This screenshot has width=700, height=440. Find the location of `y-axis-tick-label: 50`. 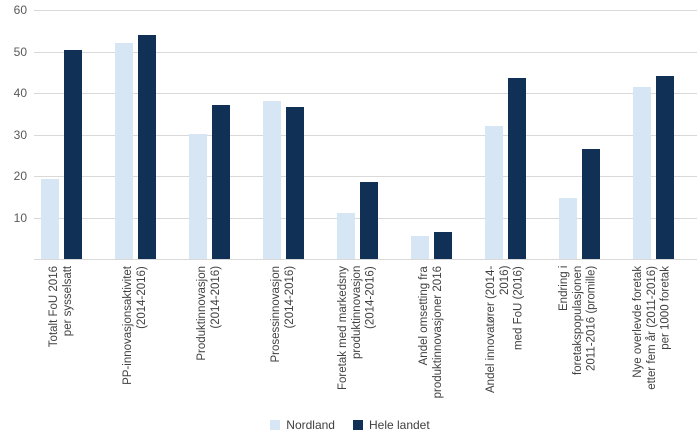

y-axis-tick-label: 50 is located at coordinates (20, 51).